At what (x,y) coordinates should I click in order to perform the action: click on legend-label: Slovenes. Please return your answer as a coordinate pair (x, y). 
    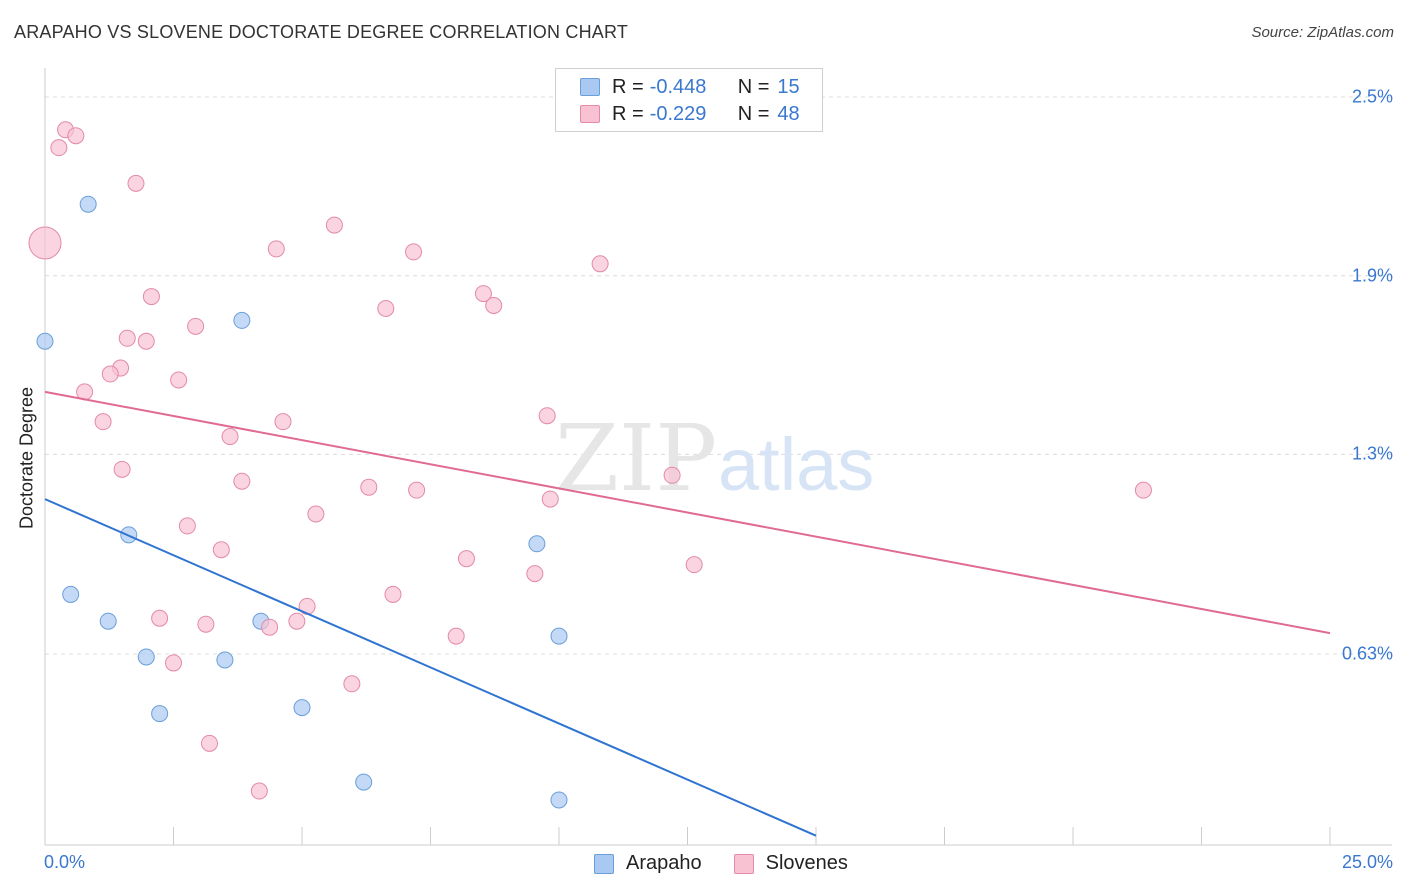
    Looking at the image, I should click on (806, 863).